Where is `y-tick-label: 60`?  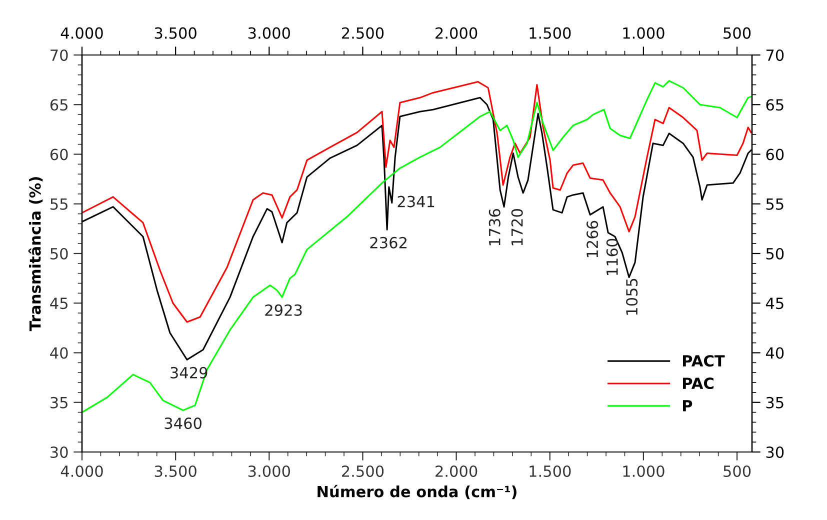
y-tick-label: 60 is located at coordinates (59, 154).